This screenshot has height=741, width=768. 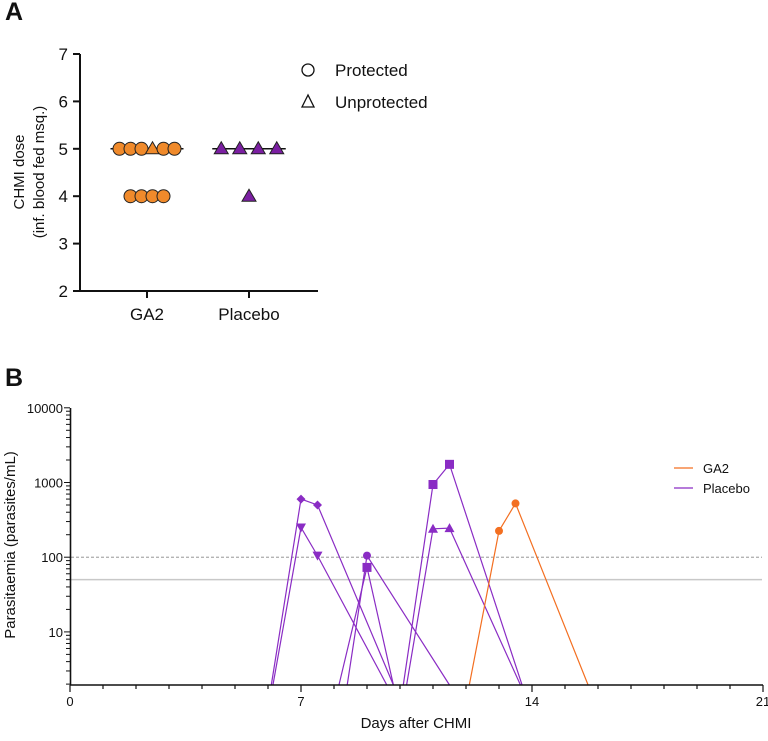 I want to click on y-tick-label-a: 3, so click(x=63, y=244).